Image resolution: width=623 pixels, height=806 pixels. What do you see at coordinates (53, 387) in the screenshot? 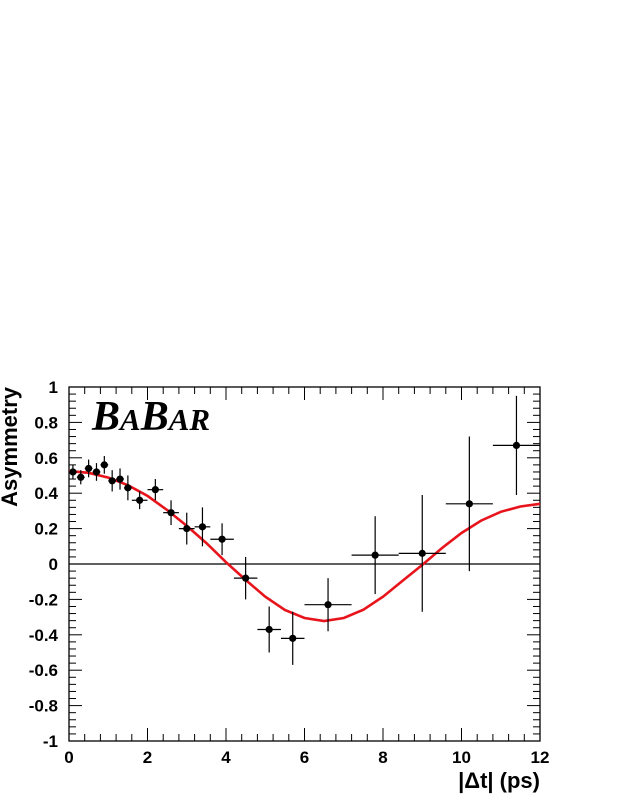
I see `y-tick-label: 1` at bounding box center [53, 387].